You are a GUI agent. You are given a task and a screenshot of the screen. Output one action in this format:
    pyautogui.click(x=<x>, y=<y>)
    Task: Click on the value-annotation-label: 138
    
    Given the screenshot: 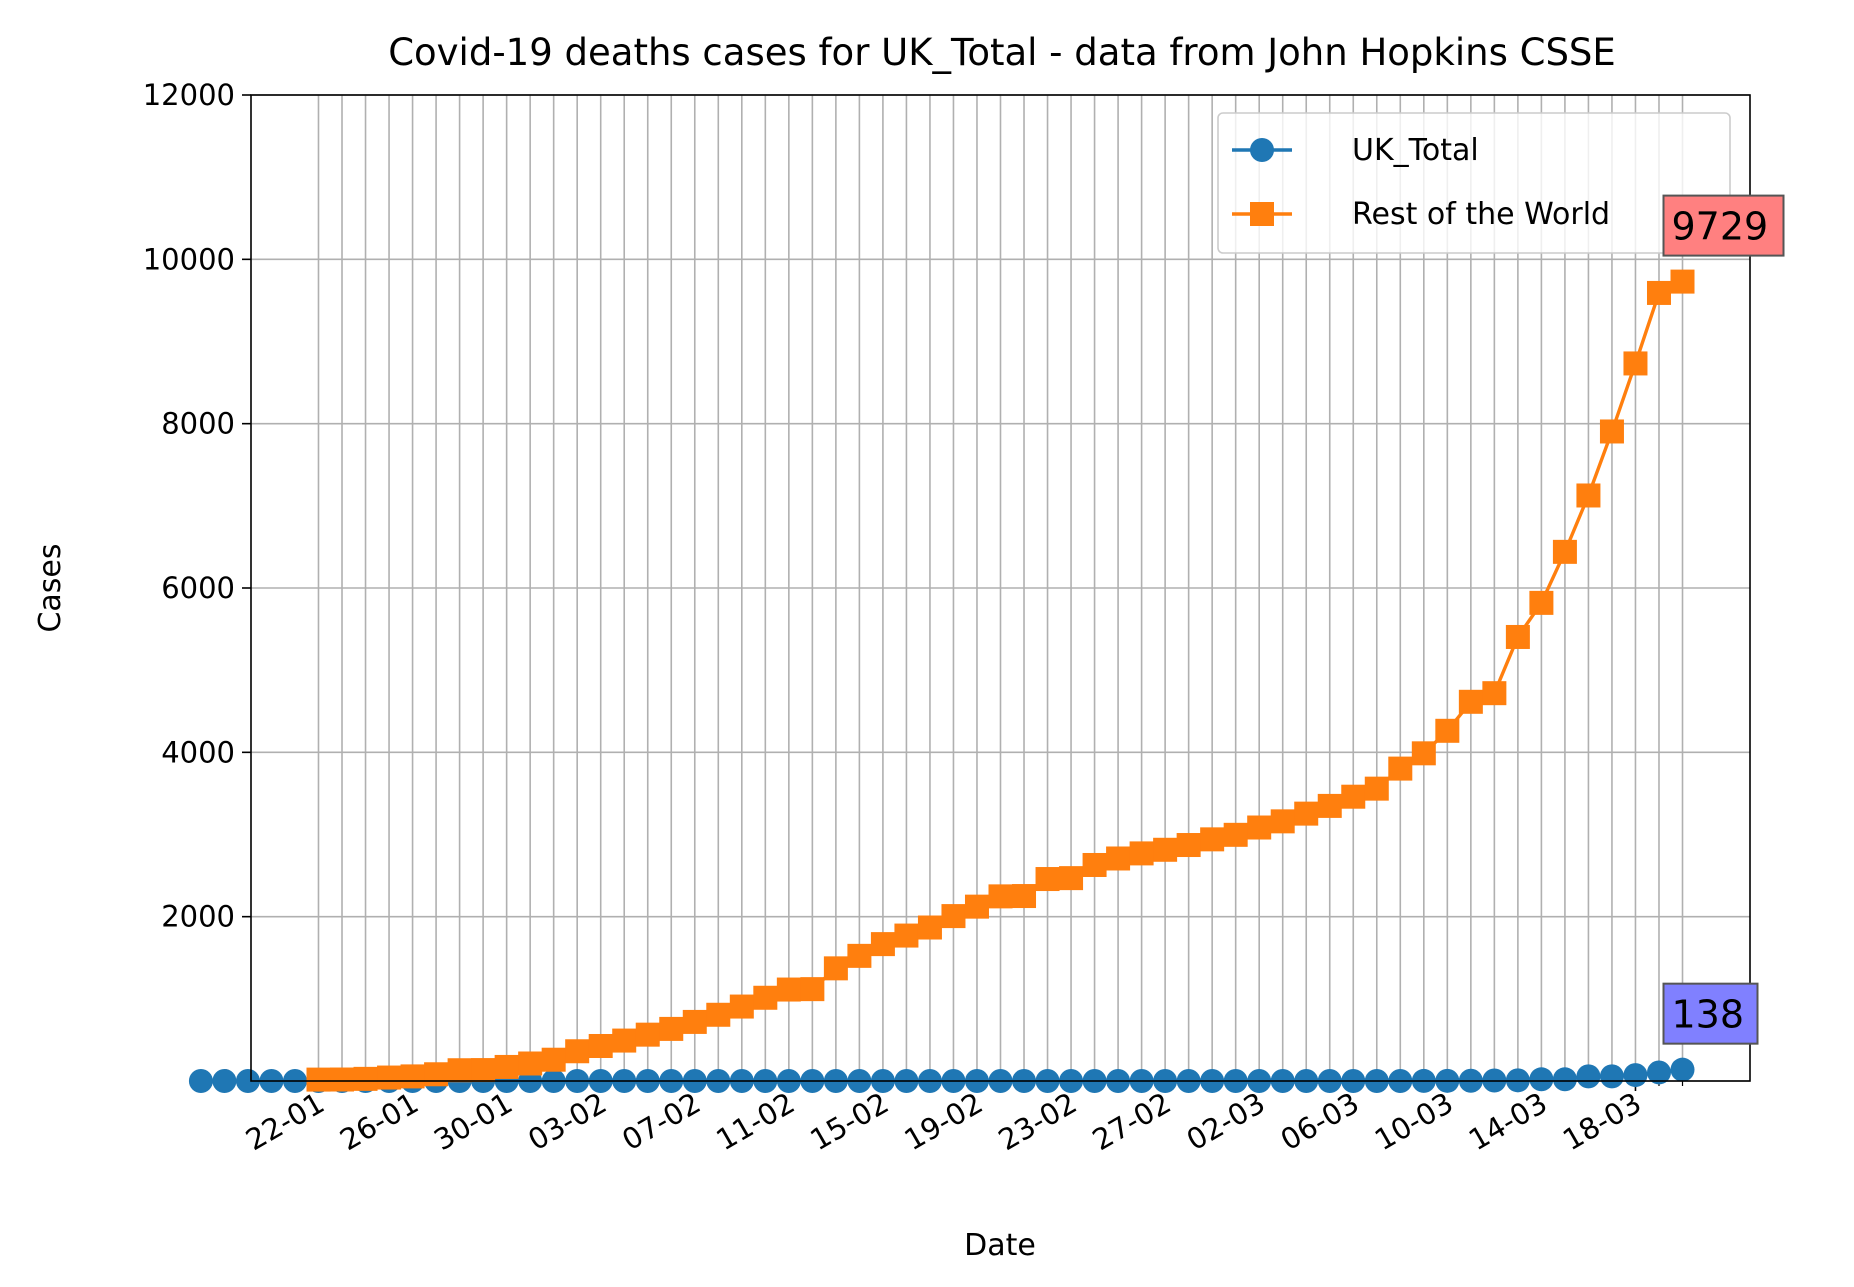 What is the action you would take?
    pyautogui.click(x=1708, y=1015)
    